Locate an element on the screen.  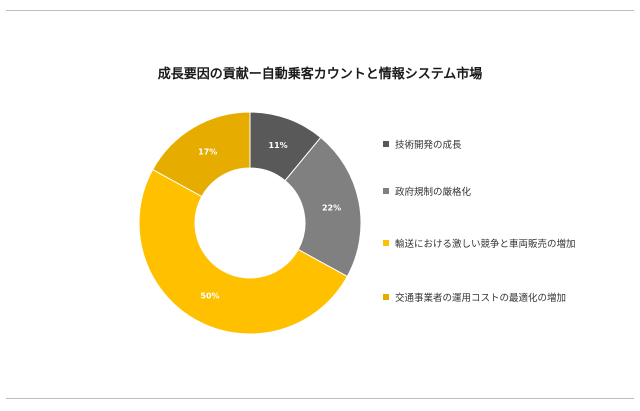
top-border is located at coordinates (320, 10).